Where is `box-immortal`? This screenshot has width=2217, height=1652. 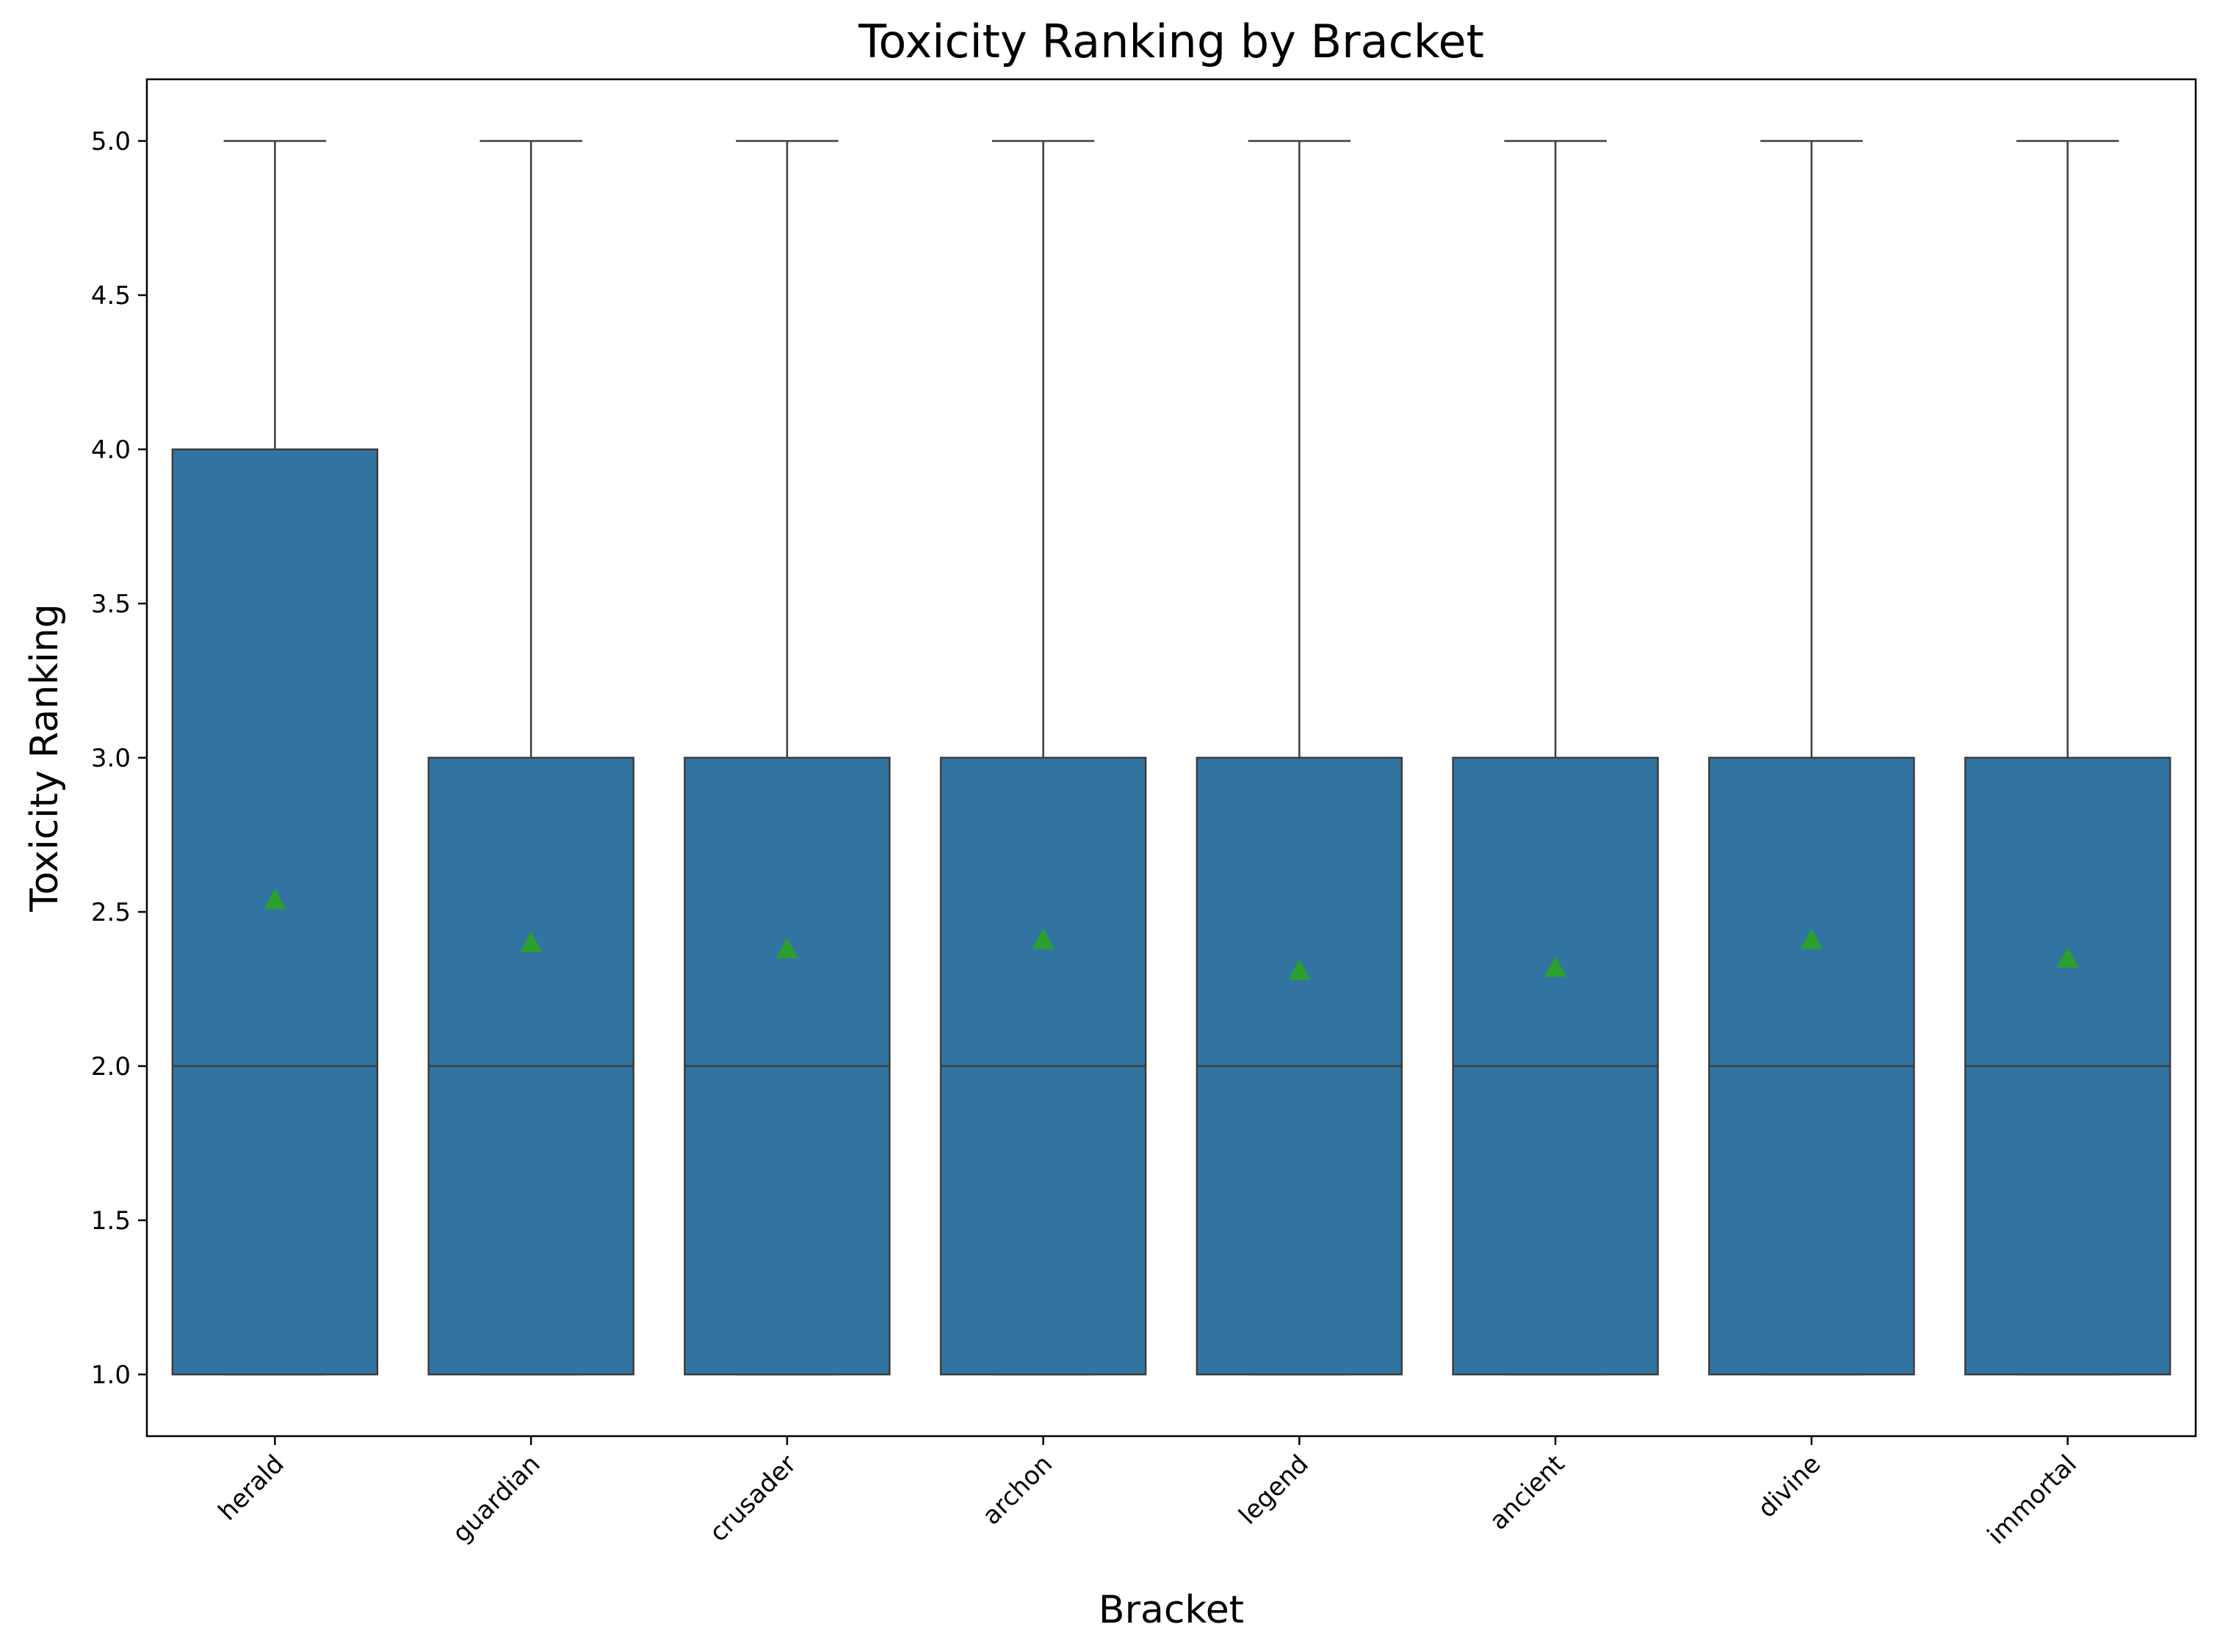
box-immortal is located at coordinates (2067, 758).